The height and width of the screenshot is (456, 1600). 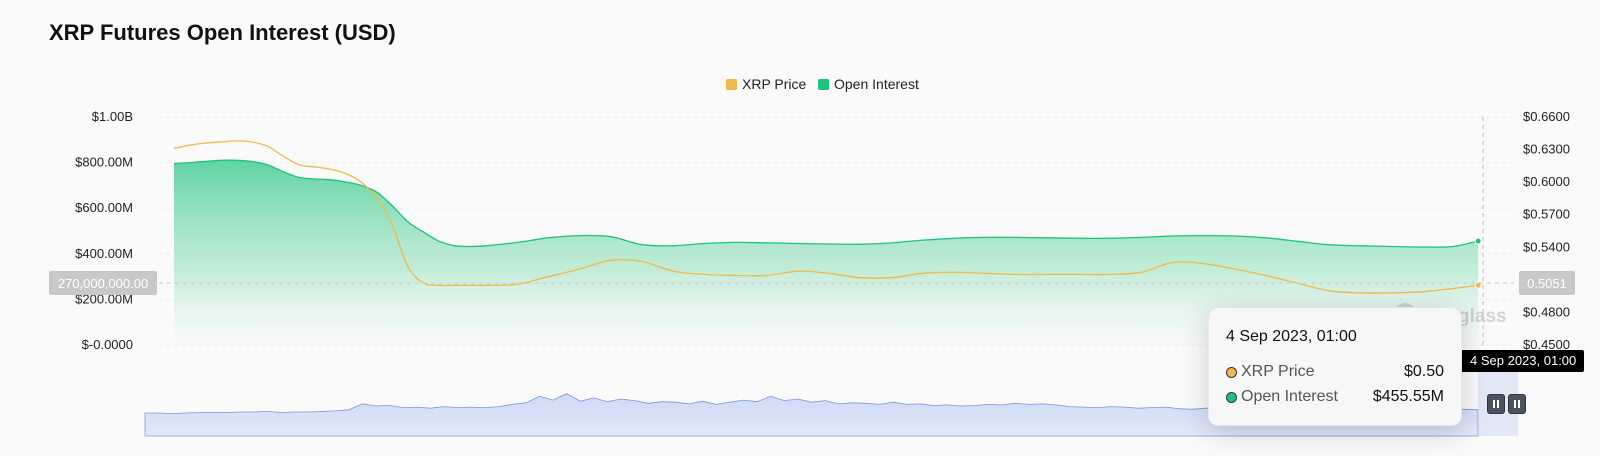 What do you see at coordinates (1482, 316) in the screenshot?
I see `watermark-text: glass` at bounding box center [1482, 316].